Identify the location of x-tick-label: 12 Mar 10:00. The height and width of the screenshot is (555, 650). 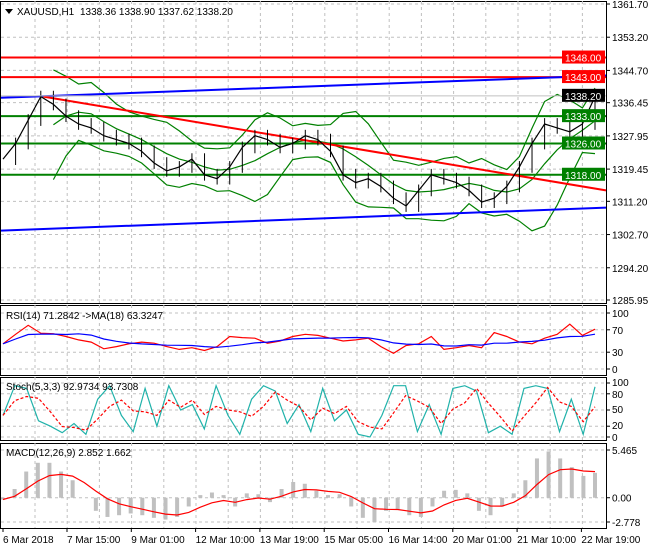
(225, 540).